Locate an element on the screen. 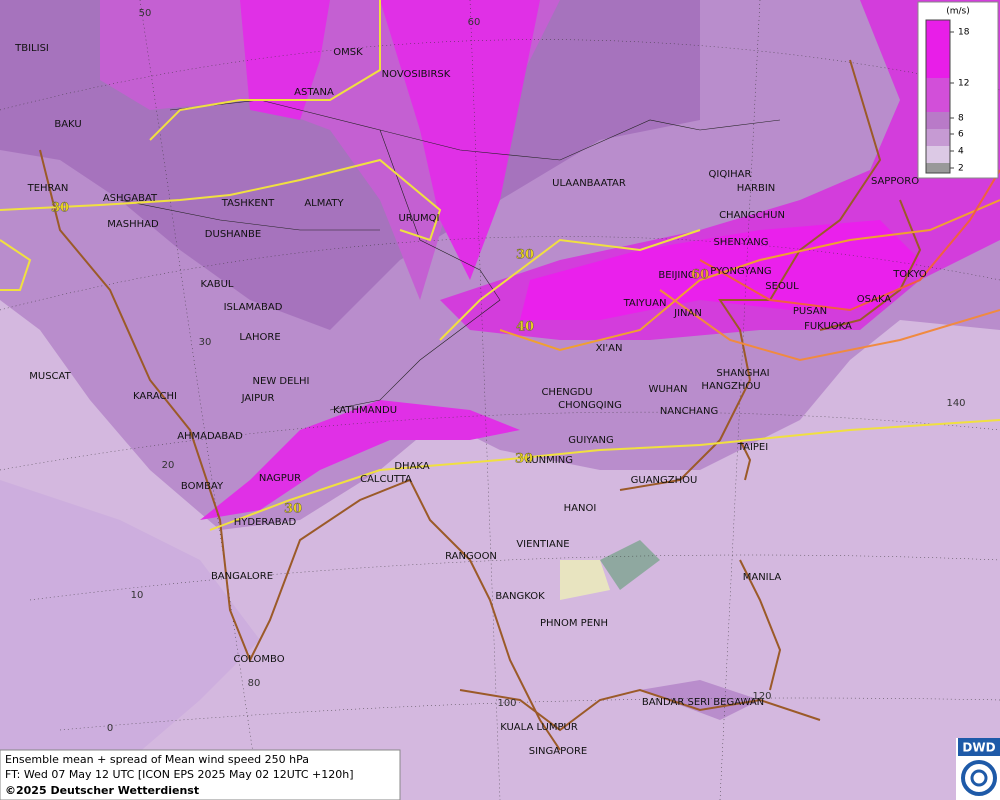  city-label: FUKUOKA is located at coordinates (828, 326).